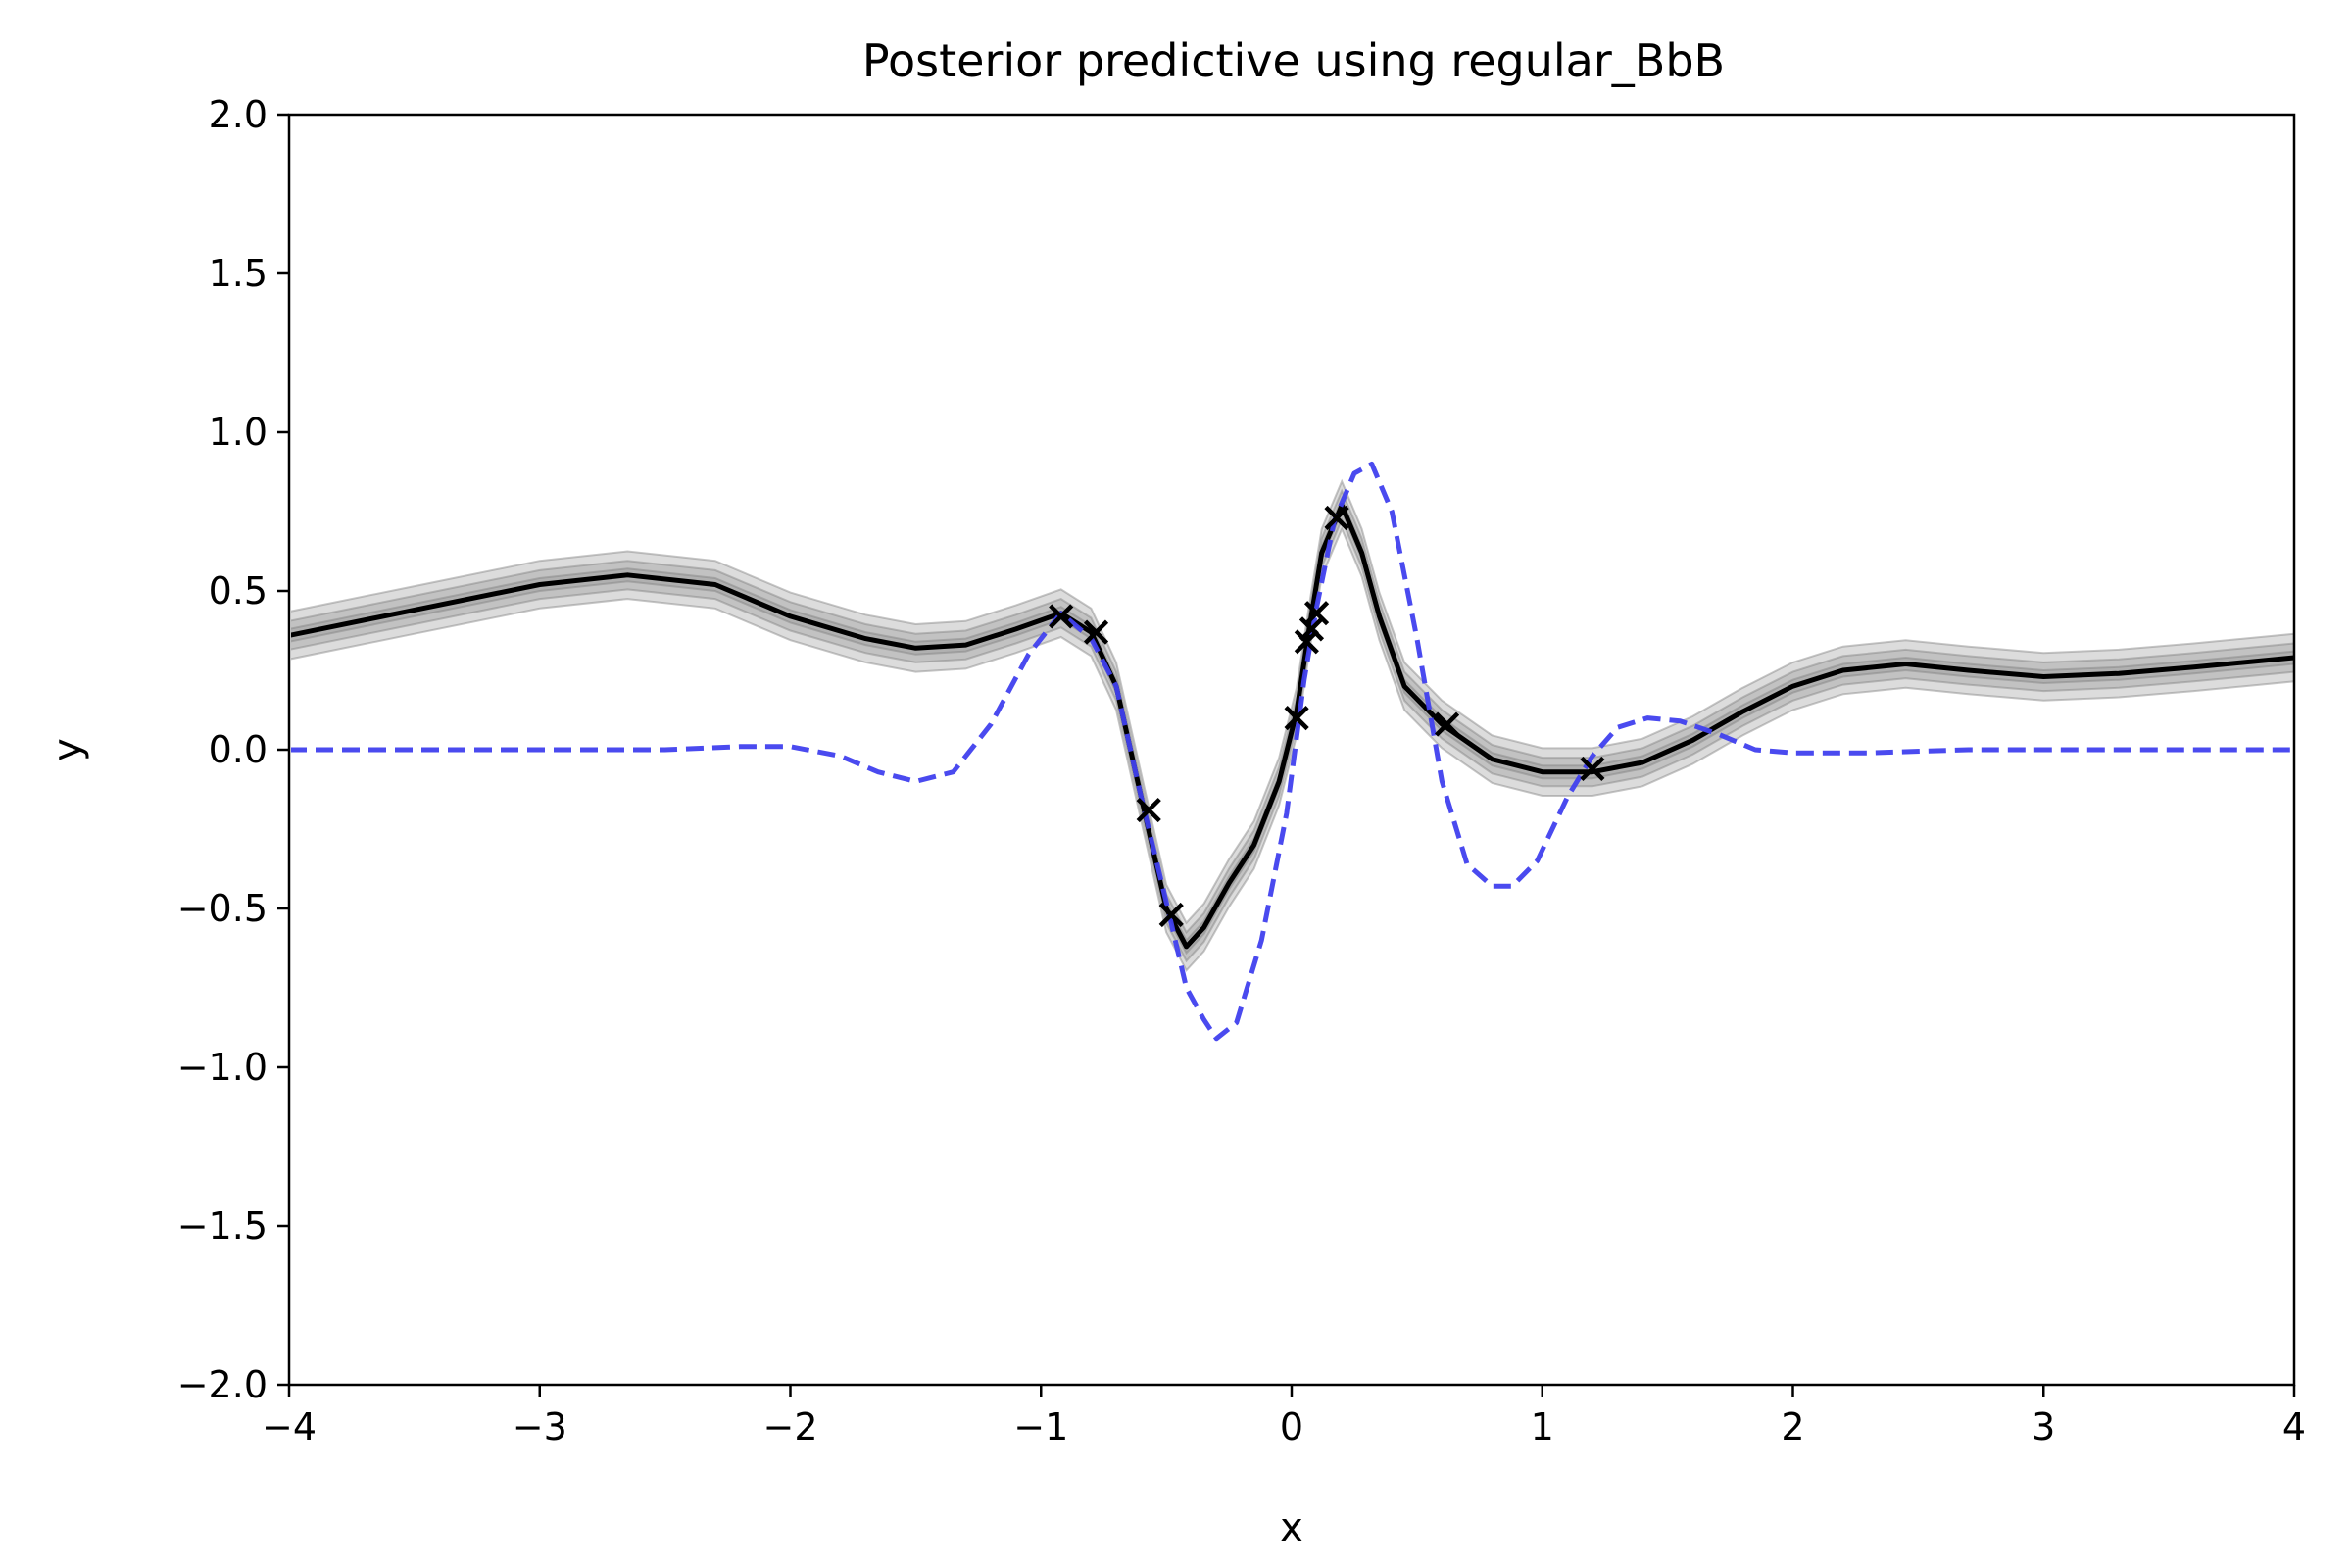 This screenshot has height=1568, width=2352. Describe the element at coordinates (238, 432) in the screenshot. I see `y-tick-label: 1.0` at that location.